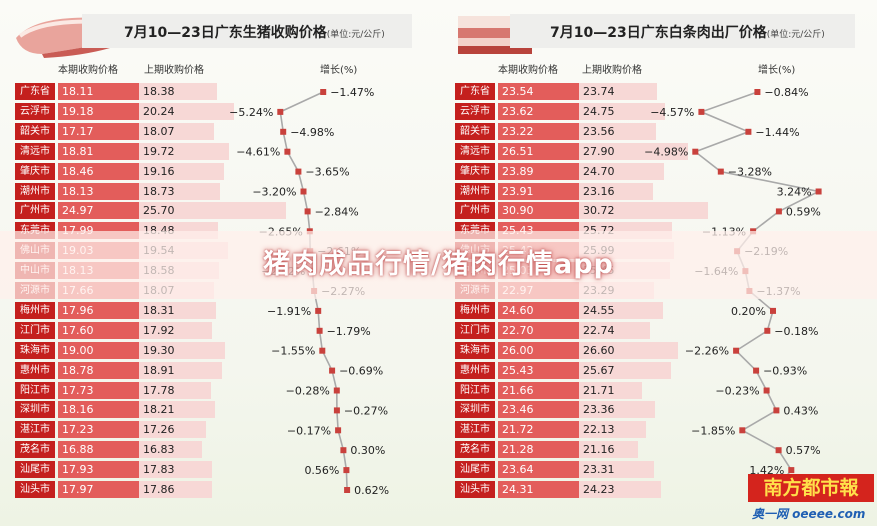 This screenshot has width=877, height=526. I want to click on bar-previous: 17.86, so click(175, 489).